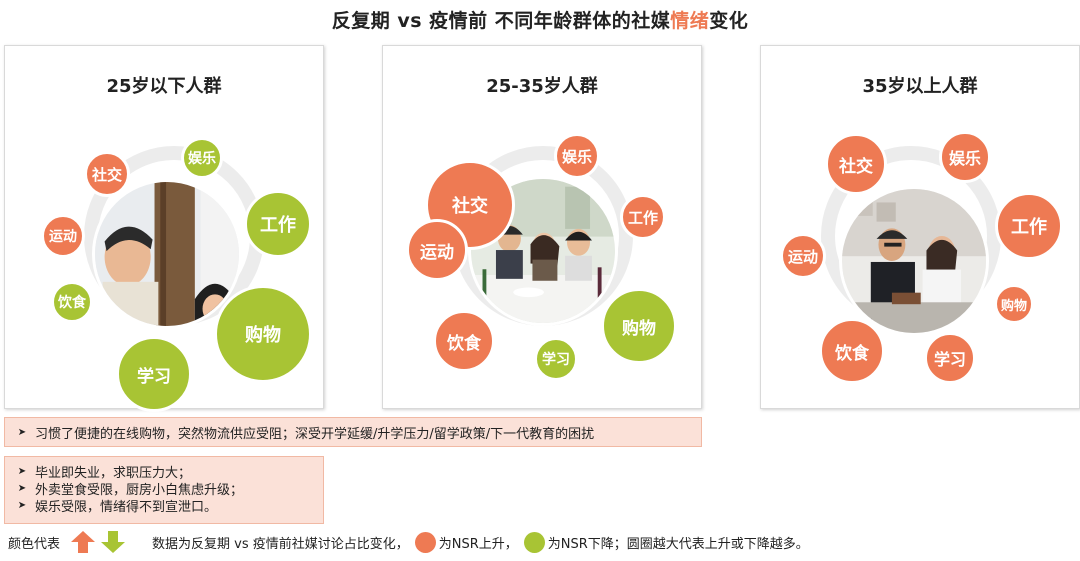 The image size is (1080, 561). I want to click on title-highlight: 情绪, so click(690, 21).